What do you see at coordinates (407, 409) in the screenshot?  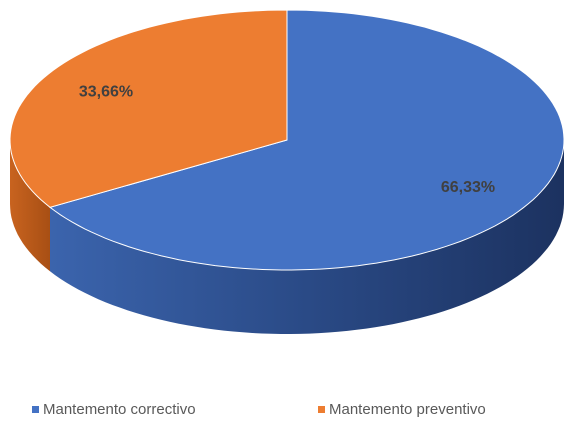 I see `legend-label: Mantemento preventivo` at bounding box center [407, 409].